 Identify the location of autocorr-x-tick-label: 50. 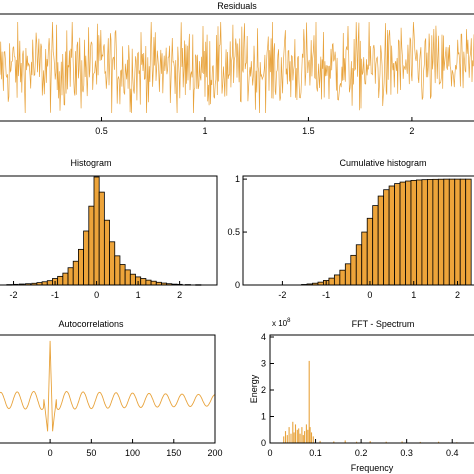
(91, 453).